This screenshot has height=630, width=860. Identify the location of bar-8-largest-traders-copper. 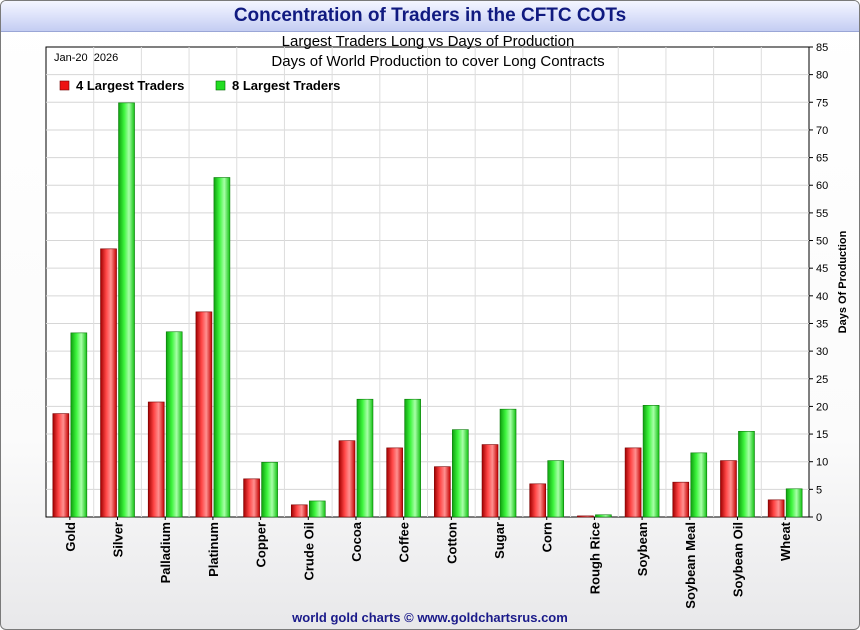
(269, 489).